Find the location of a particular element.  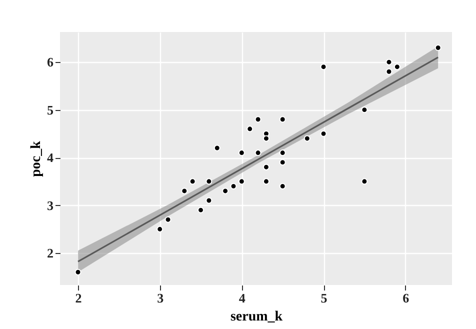

x-tick-label: 3 is located at coordinates (160, 298).